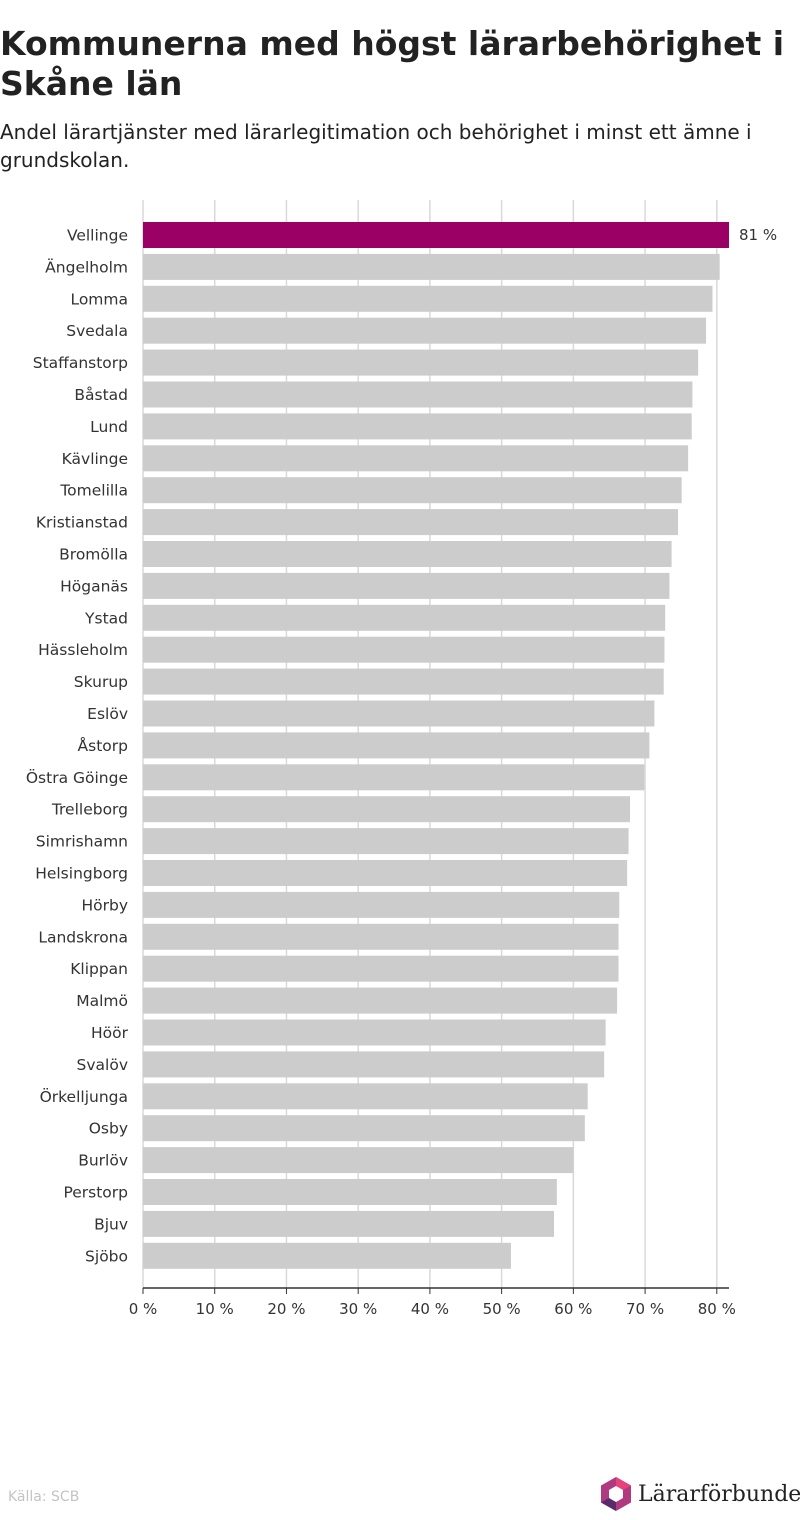 This screenshot has width=800, height=1520. I want to click on x-tick-label: 50 %, so click(502, 1309).